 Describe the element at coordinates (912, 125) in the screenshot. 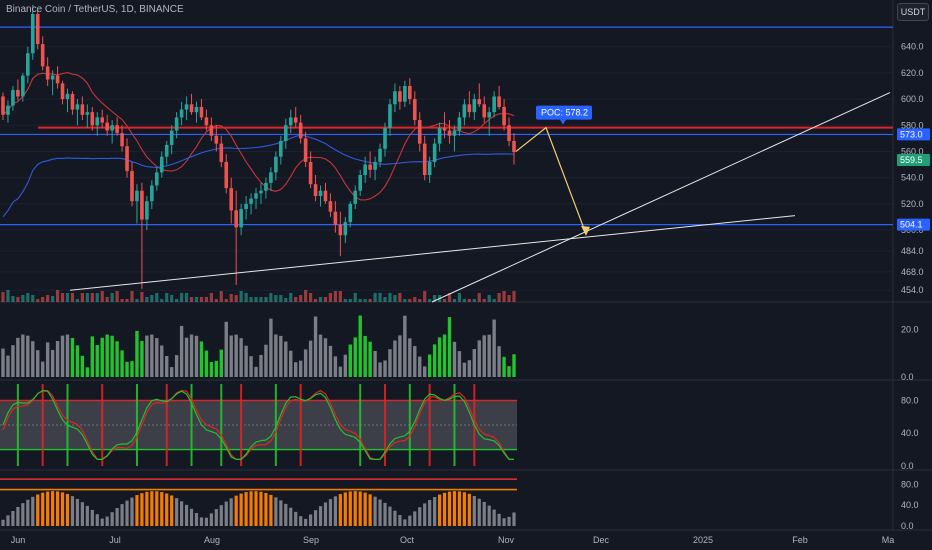

I see `price-tick-label: 580.0` at that location.